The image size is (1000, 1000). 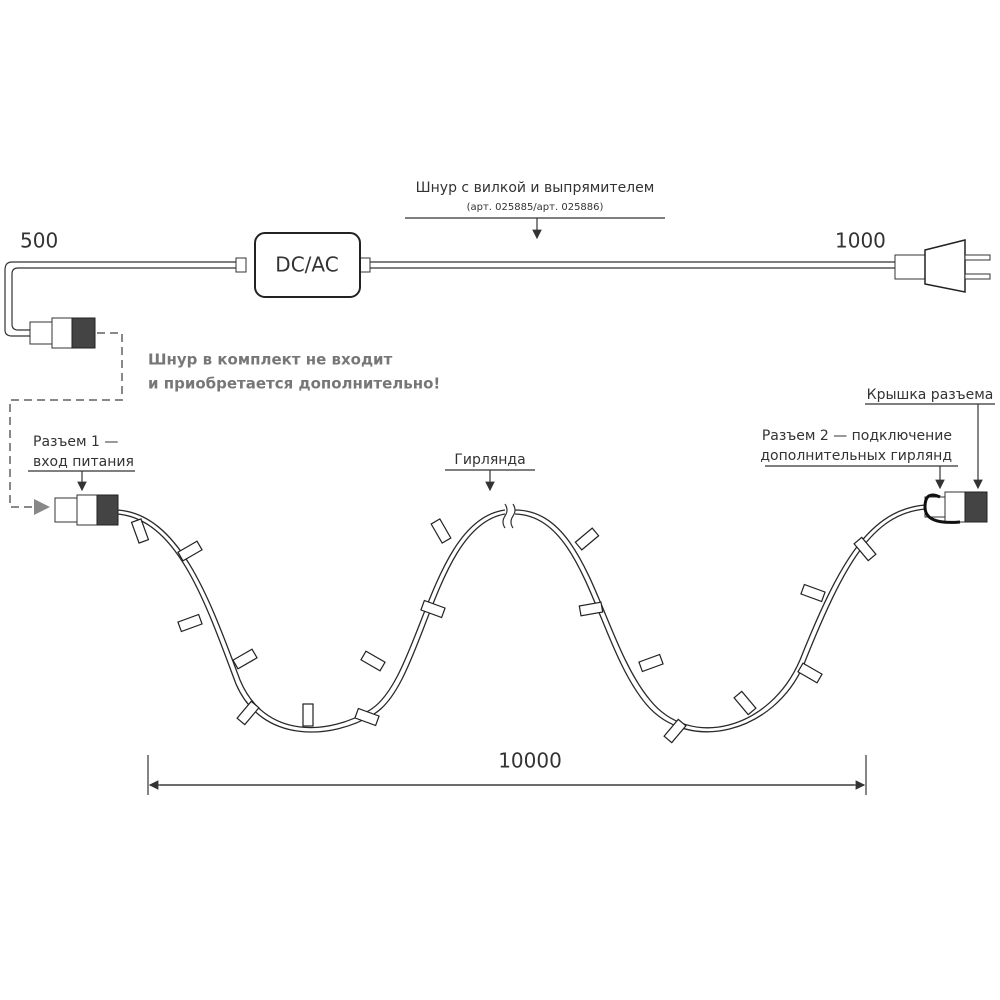 I want to click on garland-label: Гирлянда, so click(x=489, y=460).